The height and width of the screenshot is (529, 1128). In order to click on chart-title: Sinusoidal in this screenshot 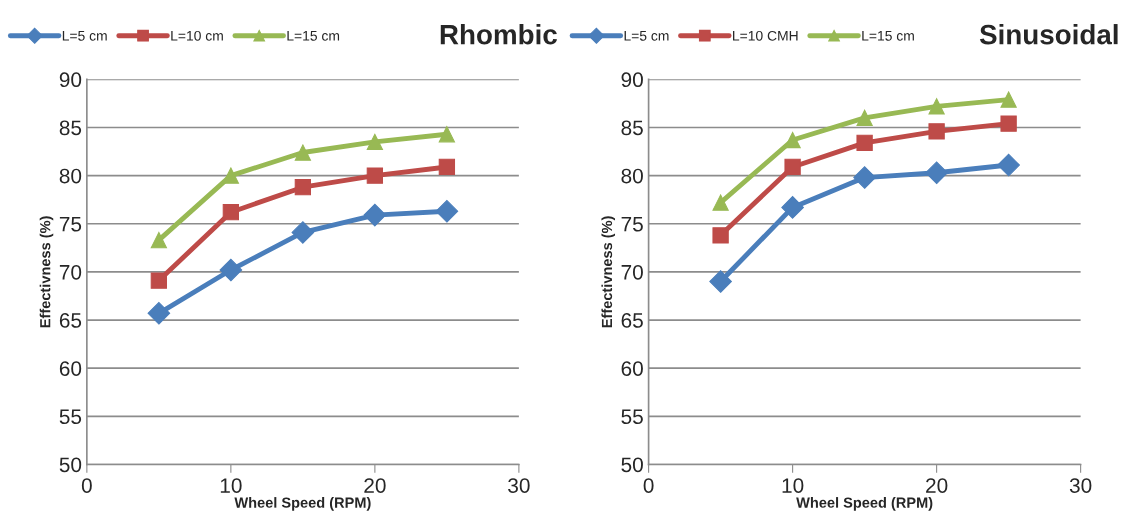, I will do `click(1048, 34)`.